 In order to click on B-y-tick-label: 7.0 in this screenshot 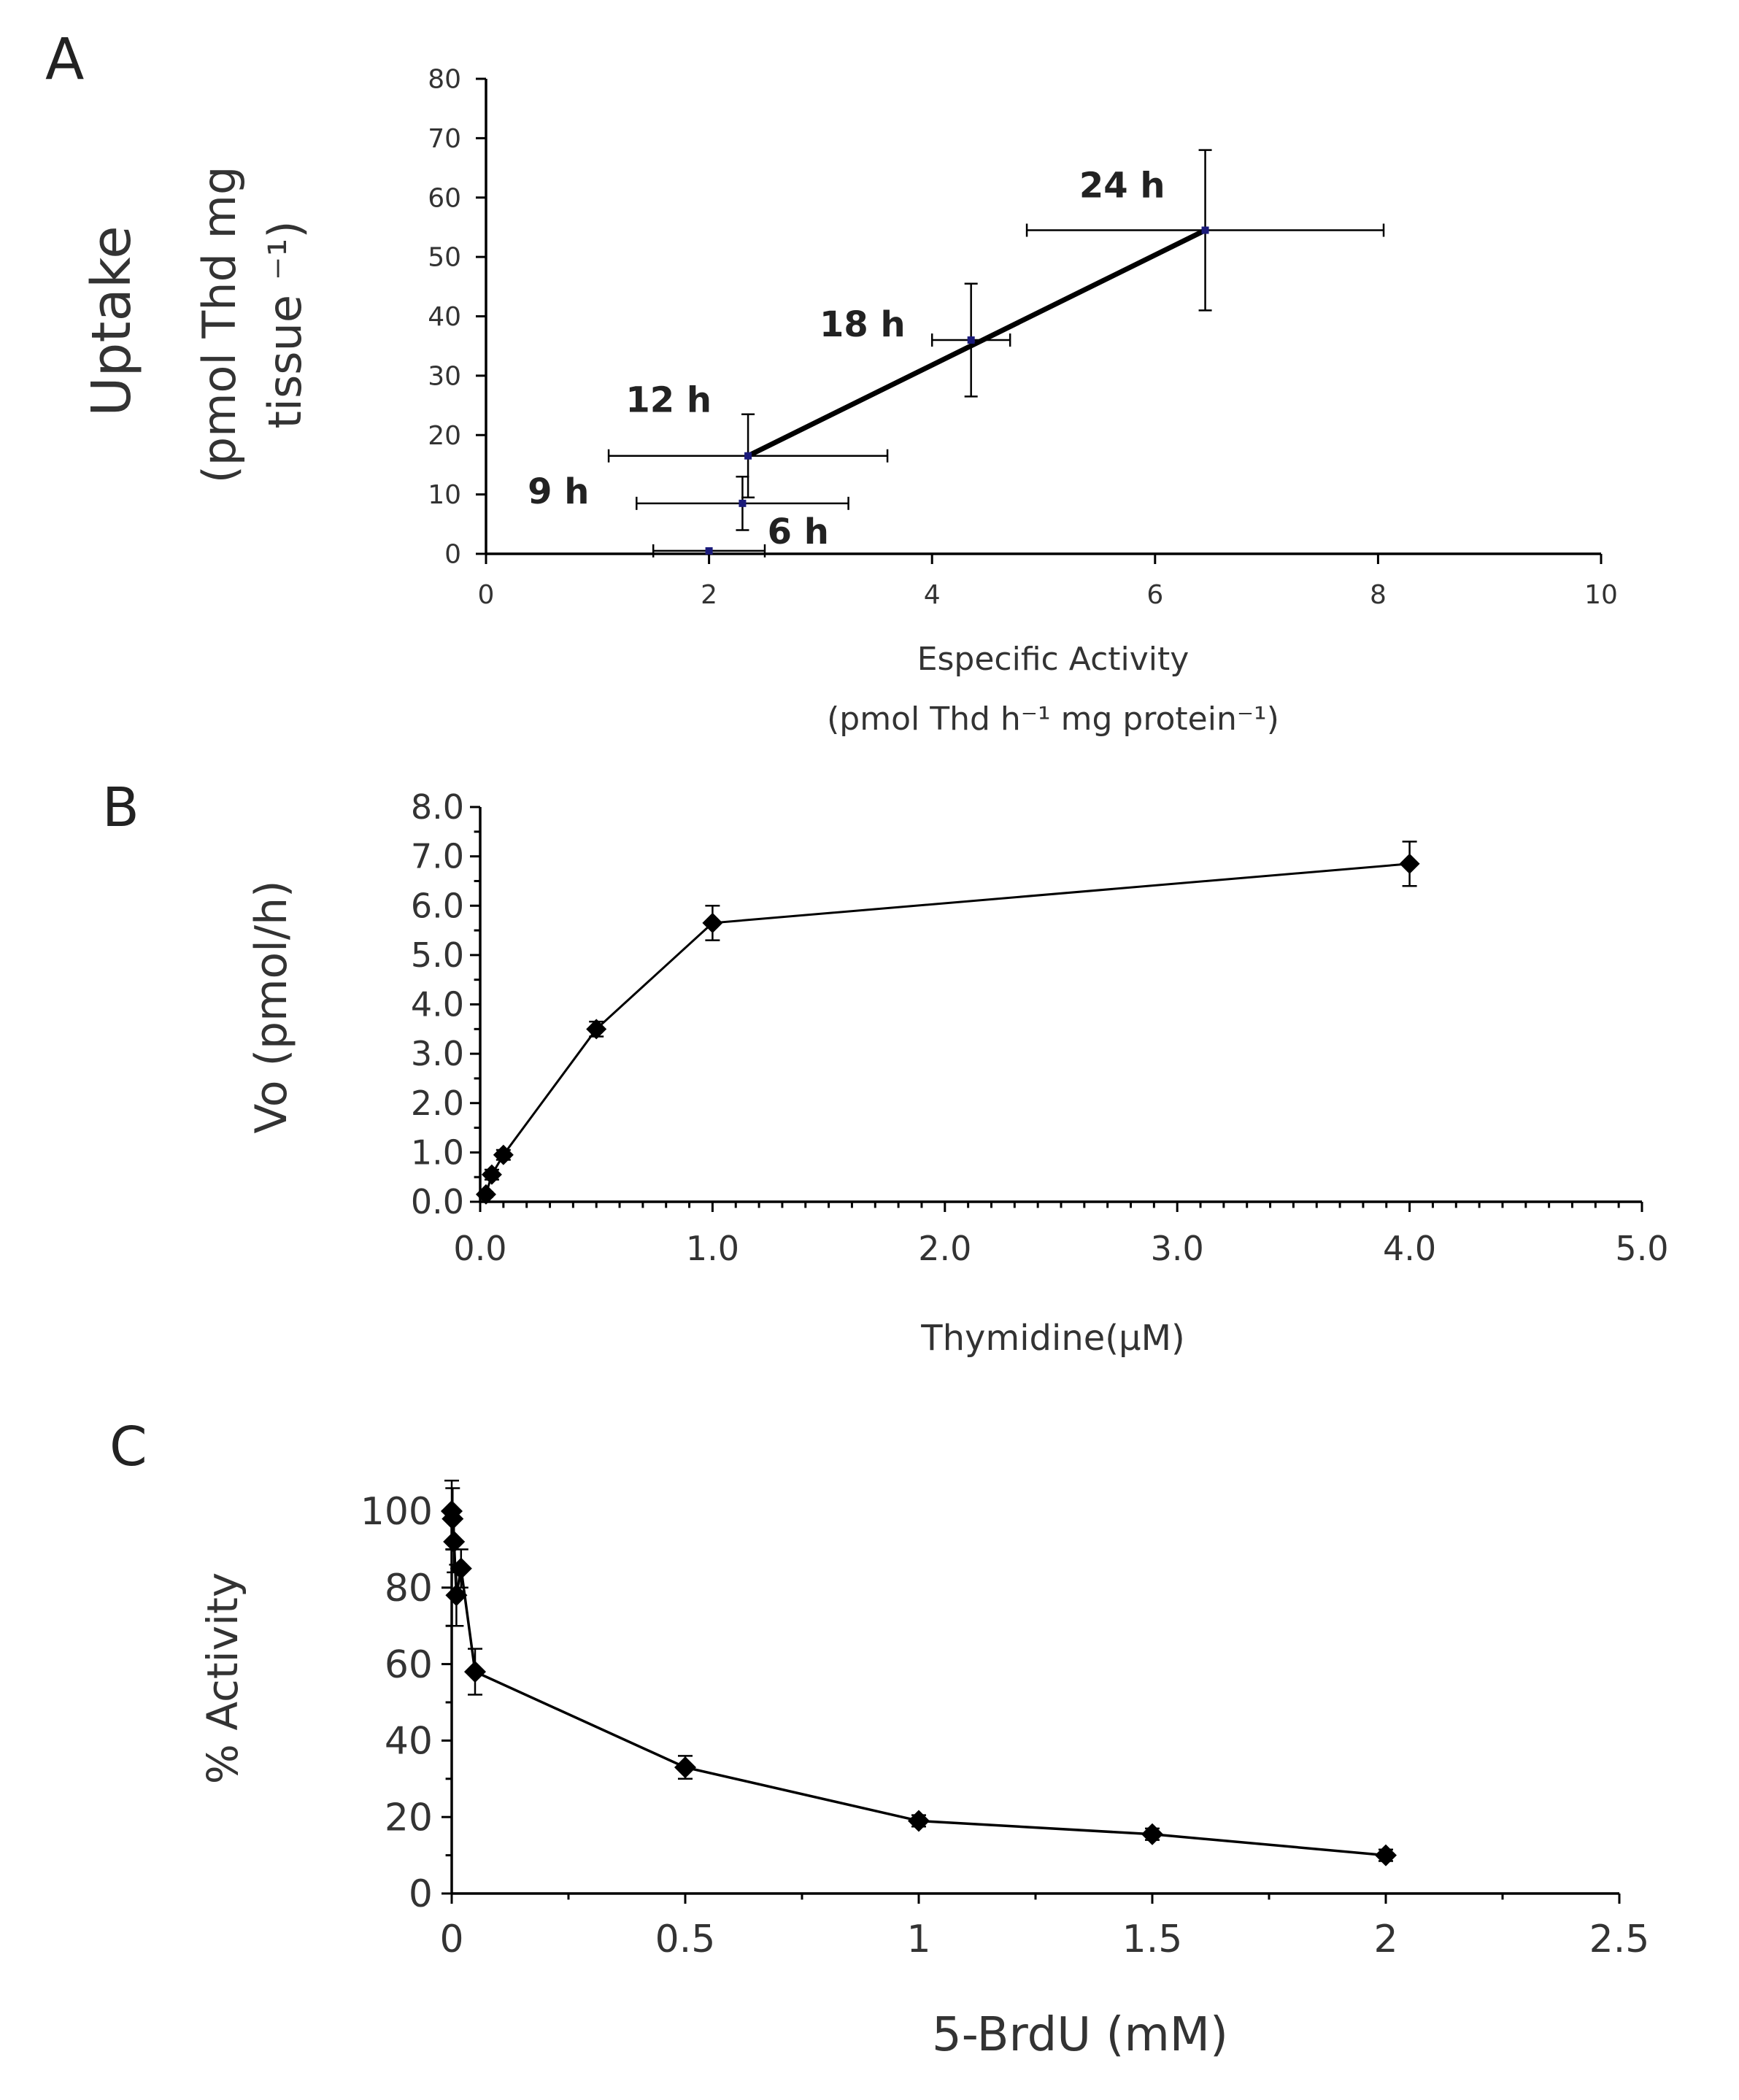, I will do `click(437, 856)`.